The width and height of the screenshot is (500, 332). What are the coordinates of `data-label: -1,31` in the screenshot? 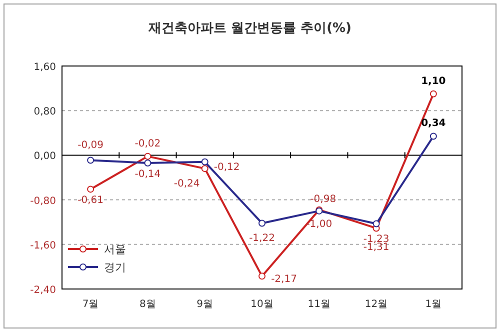 It's located at (376, 248).